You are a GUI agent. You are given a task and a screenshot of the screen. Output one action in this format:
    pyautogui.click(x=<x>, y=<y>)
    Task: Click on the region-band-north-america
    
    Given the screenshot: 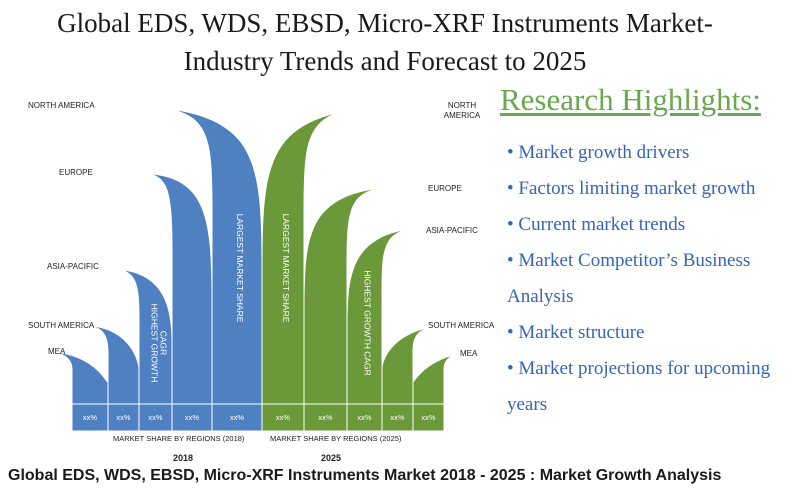 What is the action you would take?
    pyautogui.click(x=182, y=254)
    